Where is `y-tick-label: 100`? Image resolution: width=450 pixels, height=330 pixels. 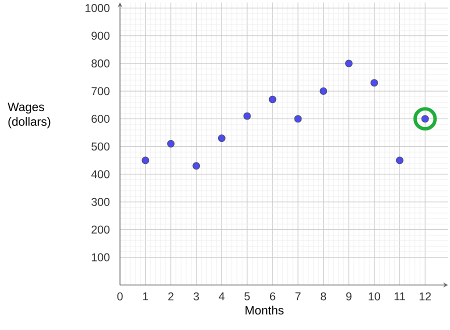 y-tick-label: 100 is located at coordinates (101, 257).